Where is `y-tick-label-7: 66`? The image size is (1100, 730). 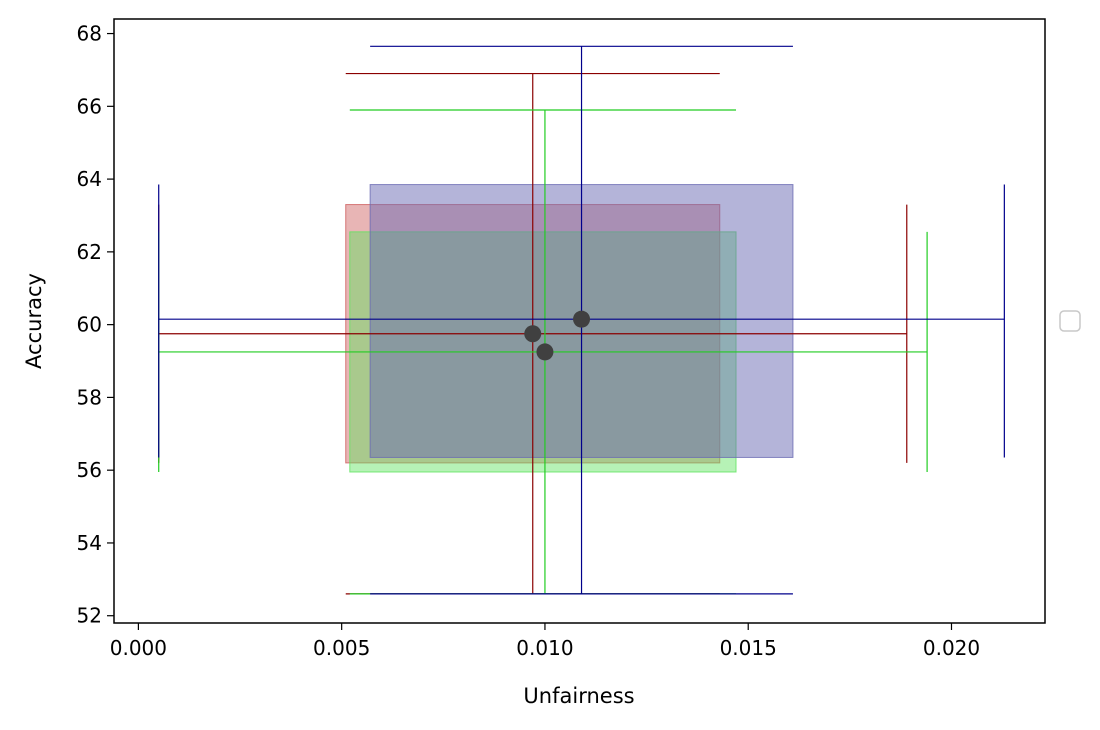 y-tick-label-7: 66 is located at coordinates (89, 106).